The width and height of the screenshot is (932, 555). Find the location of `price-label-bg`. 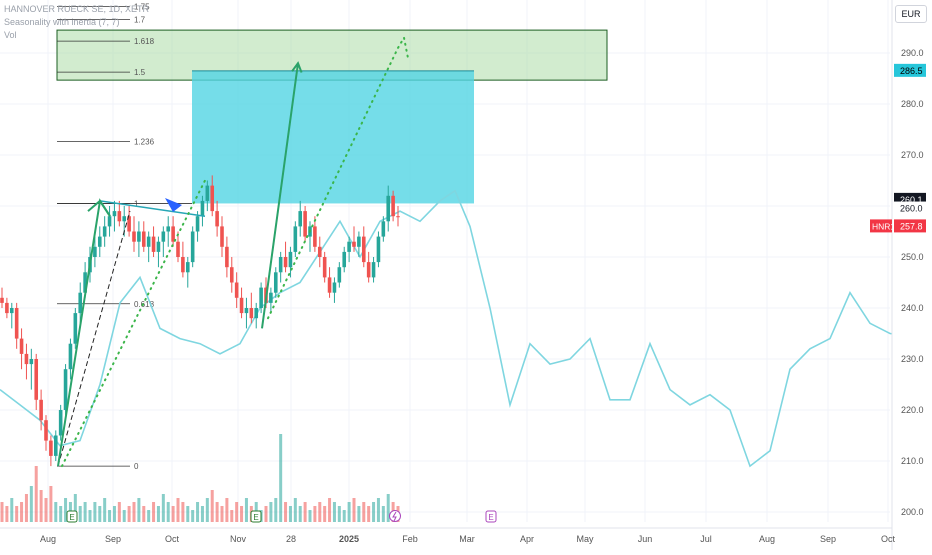

price-label-bg is located at coordinates (910, 70).